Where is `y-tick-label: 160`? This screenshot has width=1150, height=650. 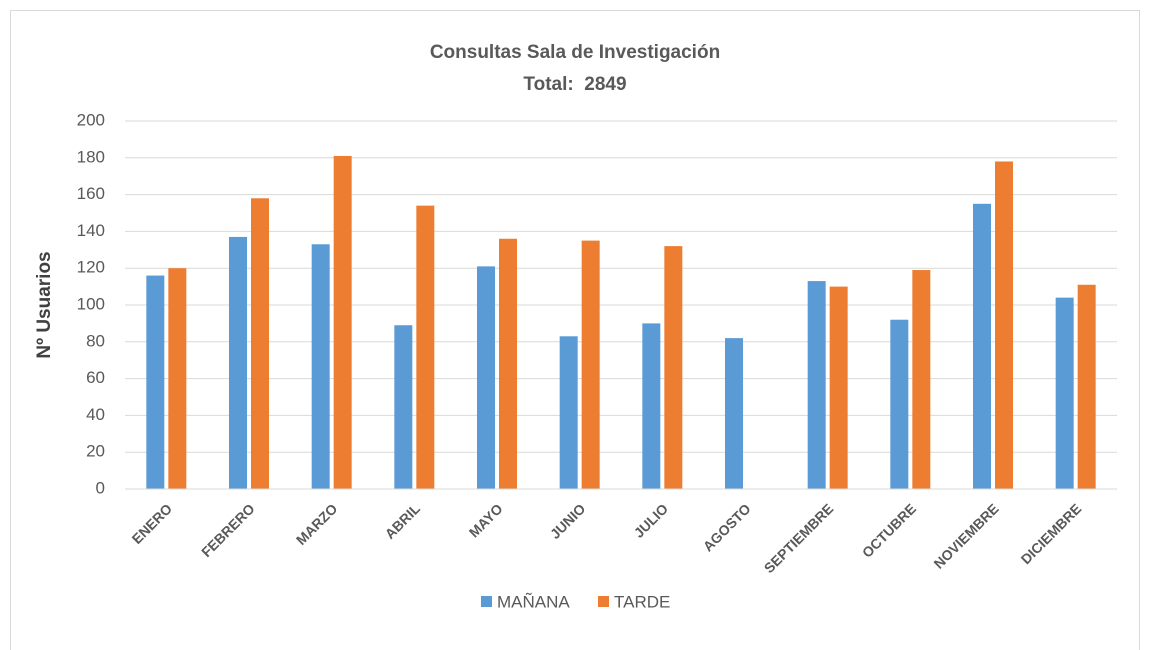
y-tick-label: 160 is located at coordinates (91, 193).